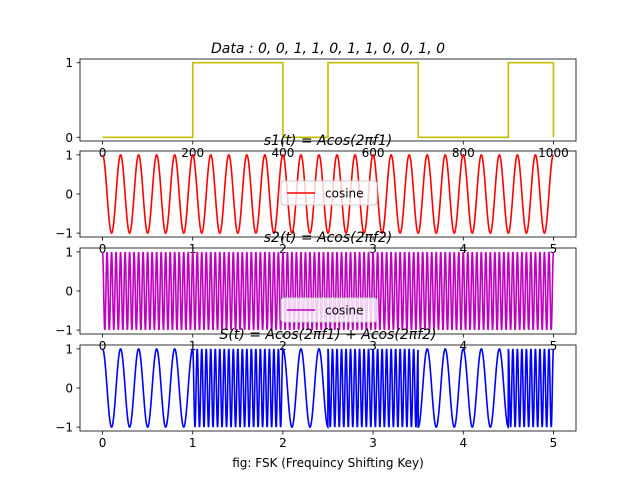  What do you see at coordinates (328, 49) in the screenshot?
I see `subplot-title-1: Data : 0, 0, 1, 1, 0, 1, 1, 0, 0, 1, 0` at bounding box center [328, 49].